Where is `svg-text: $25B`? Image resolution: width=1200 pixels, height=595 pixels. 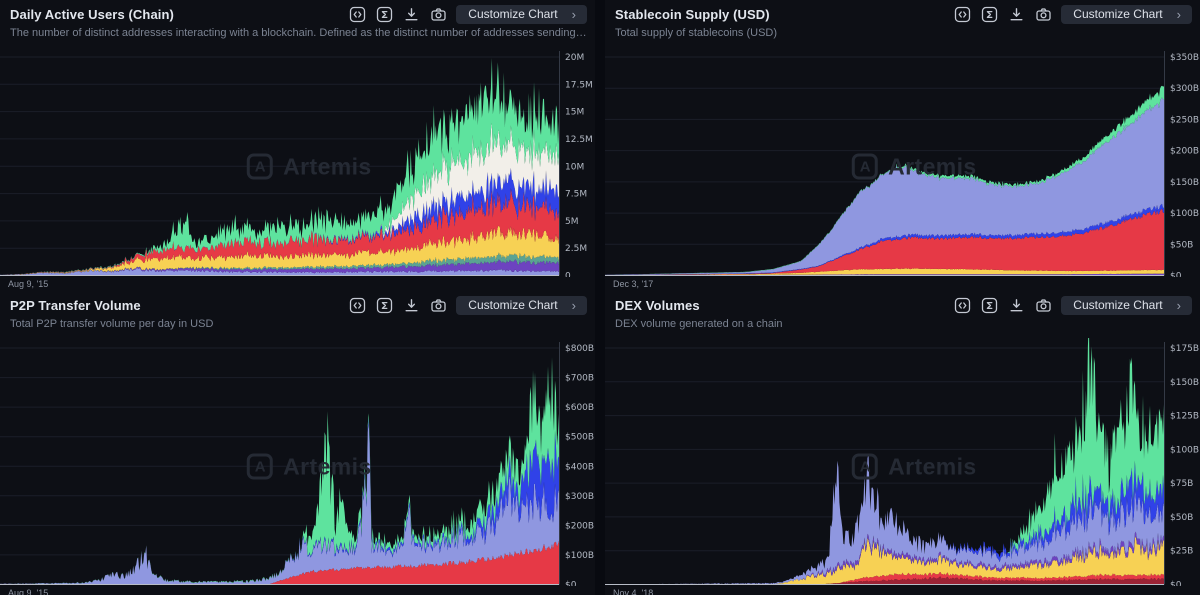 svg-text: $25B is located at coordinates (1181, 552).